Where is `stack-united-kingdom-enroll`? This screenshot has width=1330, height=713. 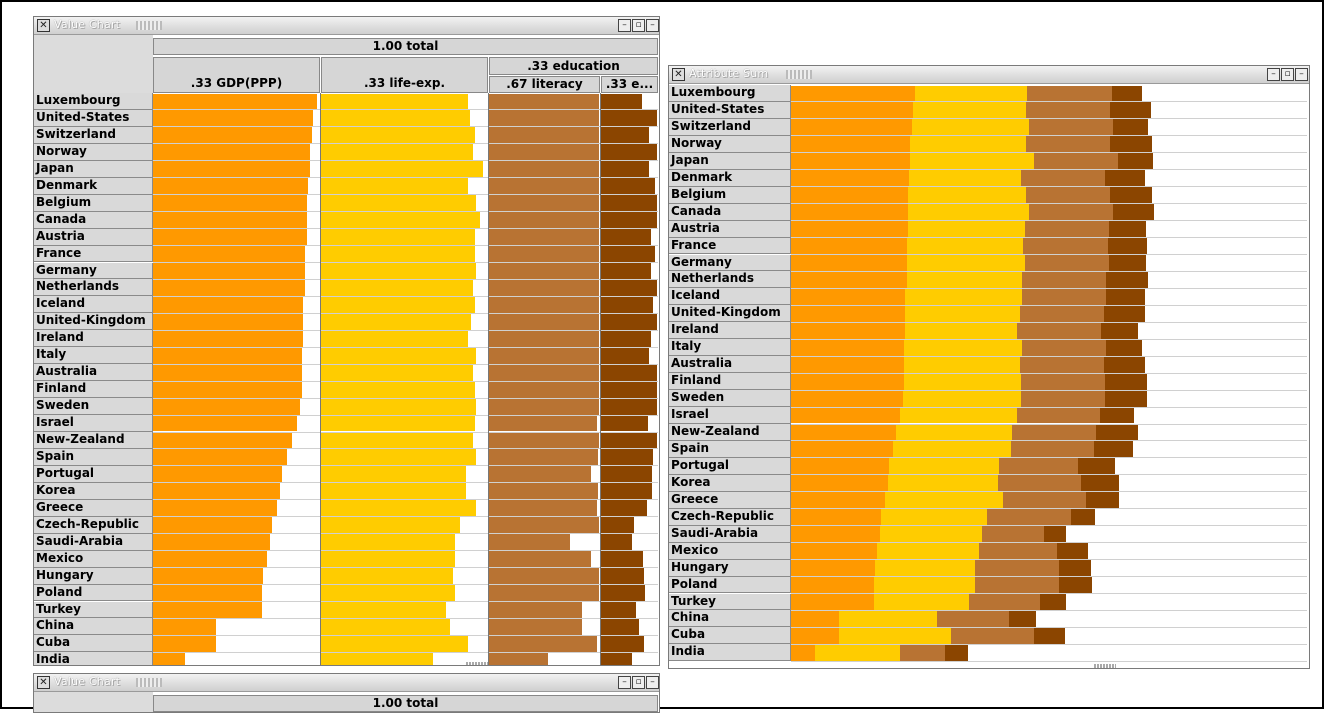
stack-united-kingdom-enroll is located at coordinates (1124, 313).